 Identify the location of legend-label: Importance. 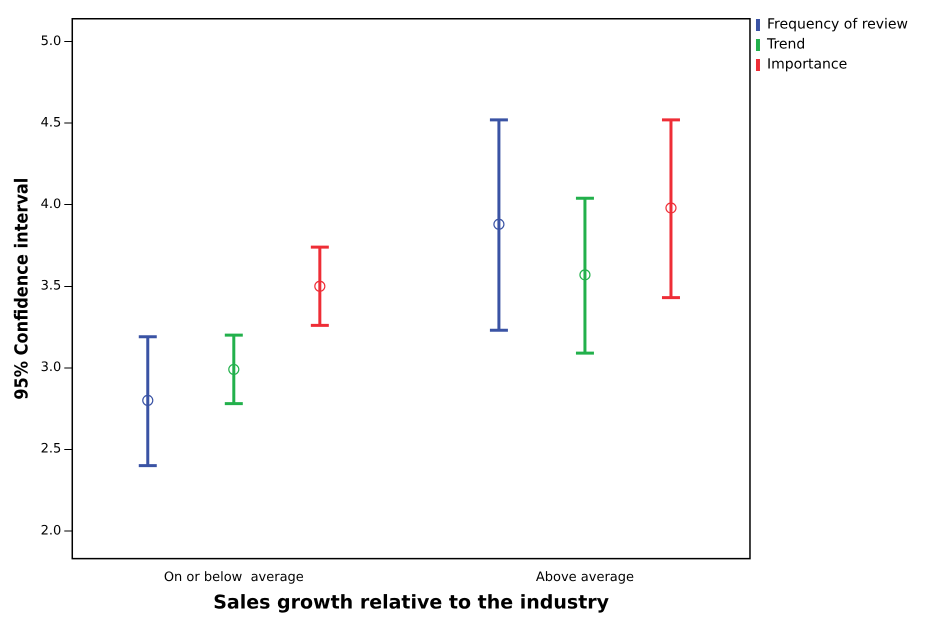
(807, 64).